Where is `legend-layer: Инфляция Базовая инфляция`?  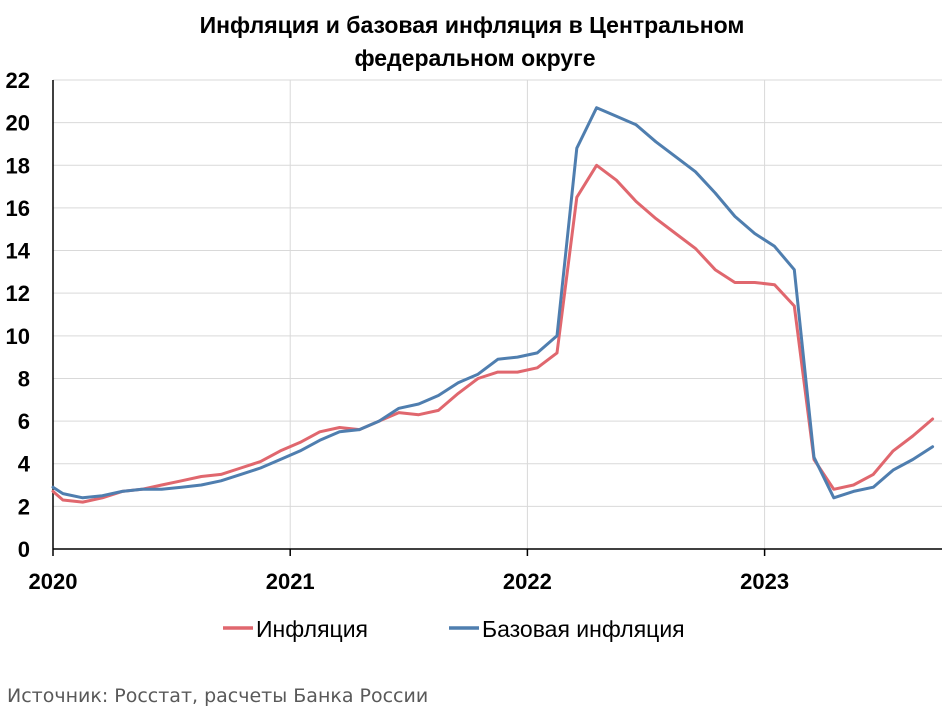 legend-layer: Инфляция Базовая инфляция is located at coordinates (454, 629).